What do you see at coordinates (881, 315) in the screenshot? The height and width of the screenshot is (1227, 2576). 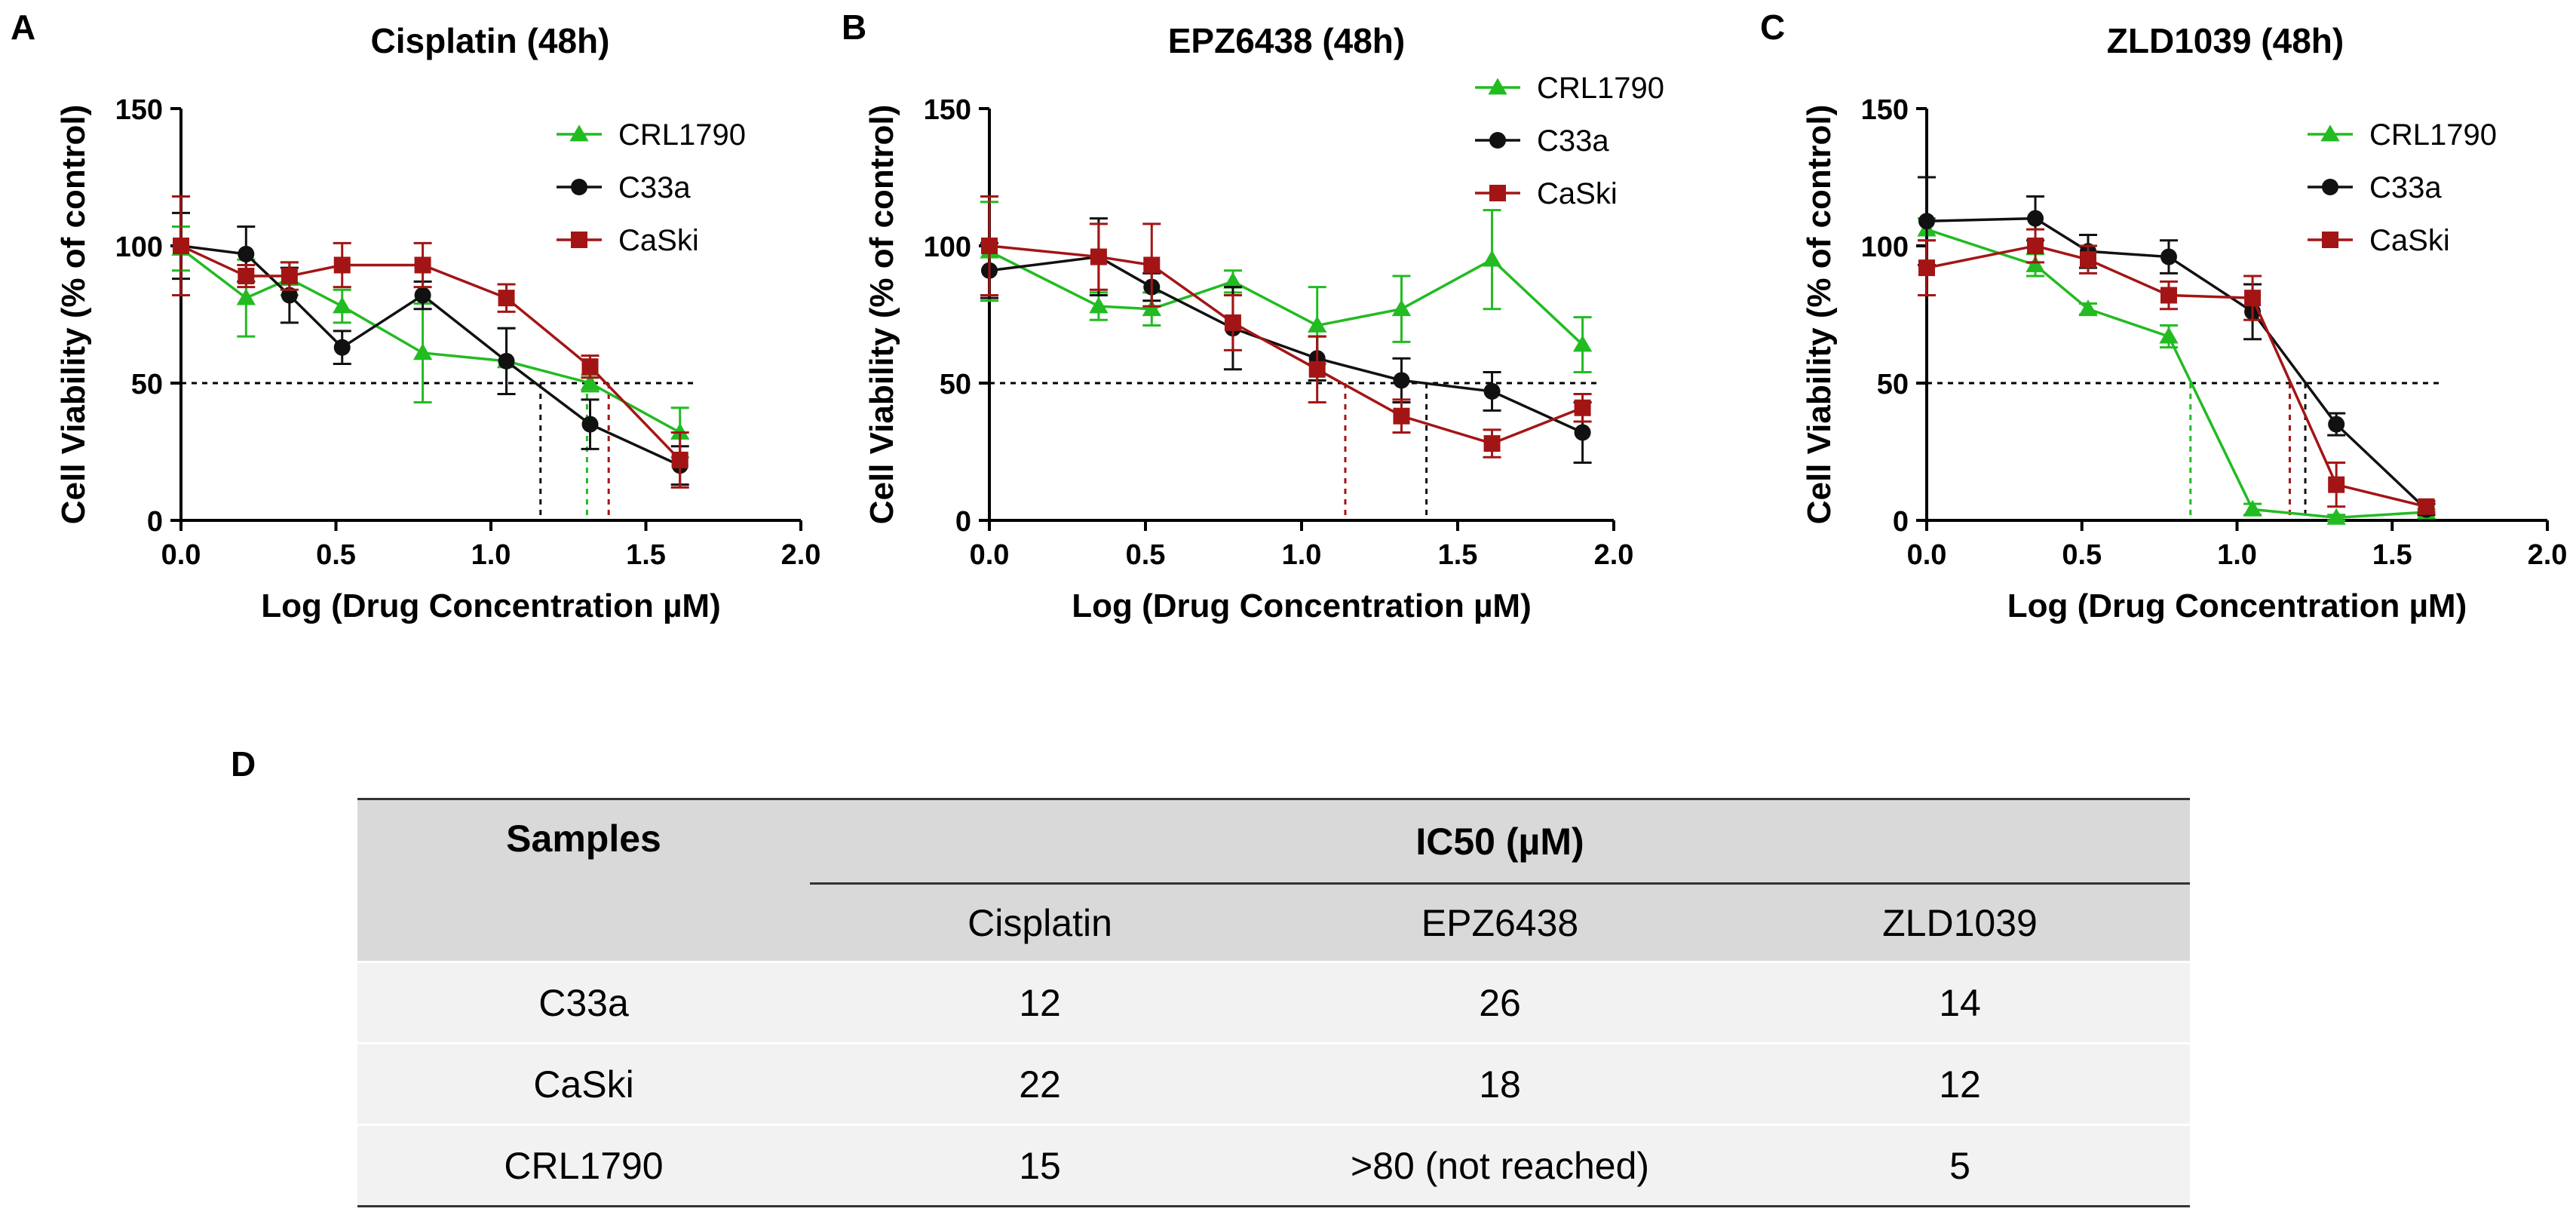 I see `panel-b-y-axis-label: Cell Viability (% of control)` at bounding box center [881, 315].